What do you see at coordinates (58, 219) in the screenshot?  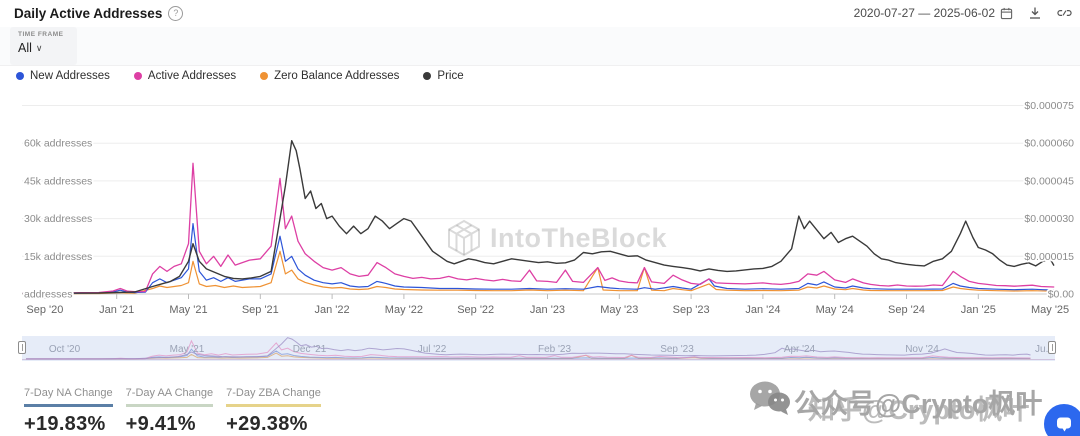 I see `svg-text: 30k addresses` at bounding box center [58, 219].